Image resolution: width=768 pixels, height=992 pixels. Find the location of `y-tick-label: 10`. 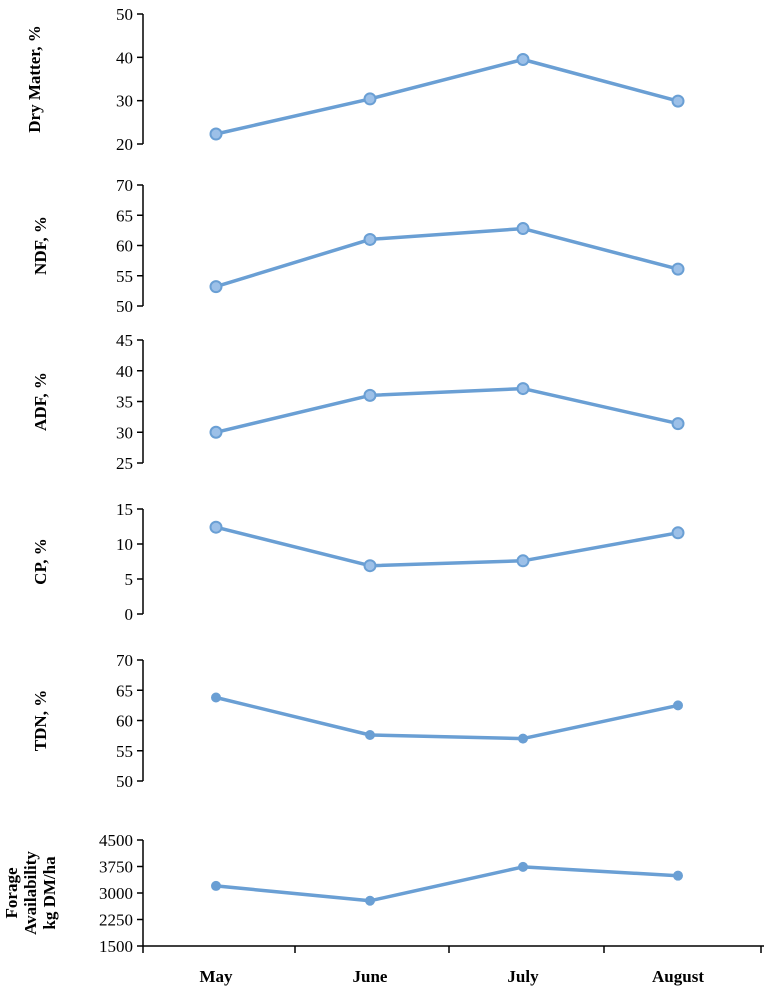

y-tick-label: 10 is located at coordinates (124, 544).